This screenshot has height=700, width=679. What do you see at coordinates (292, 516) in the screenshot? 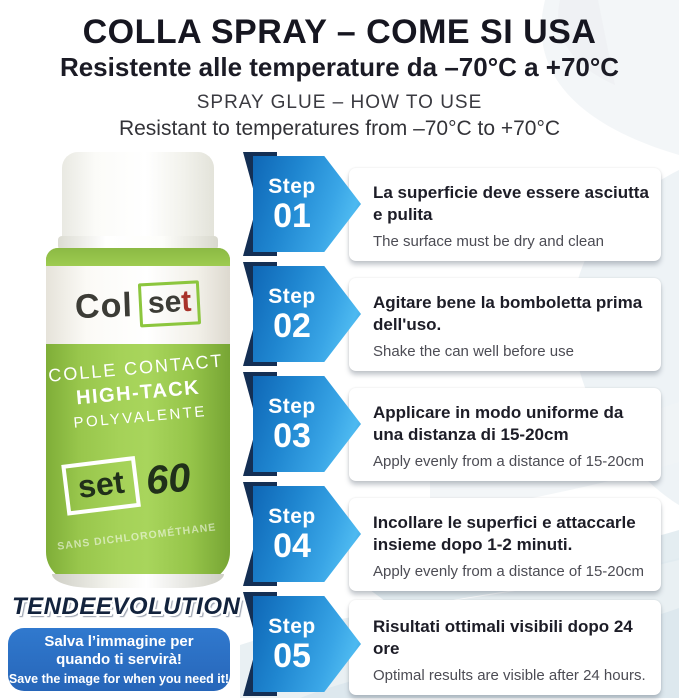
I see `step-4-label: Step` at bounding box center [292, 516].